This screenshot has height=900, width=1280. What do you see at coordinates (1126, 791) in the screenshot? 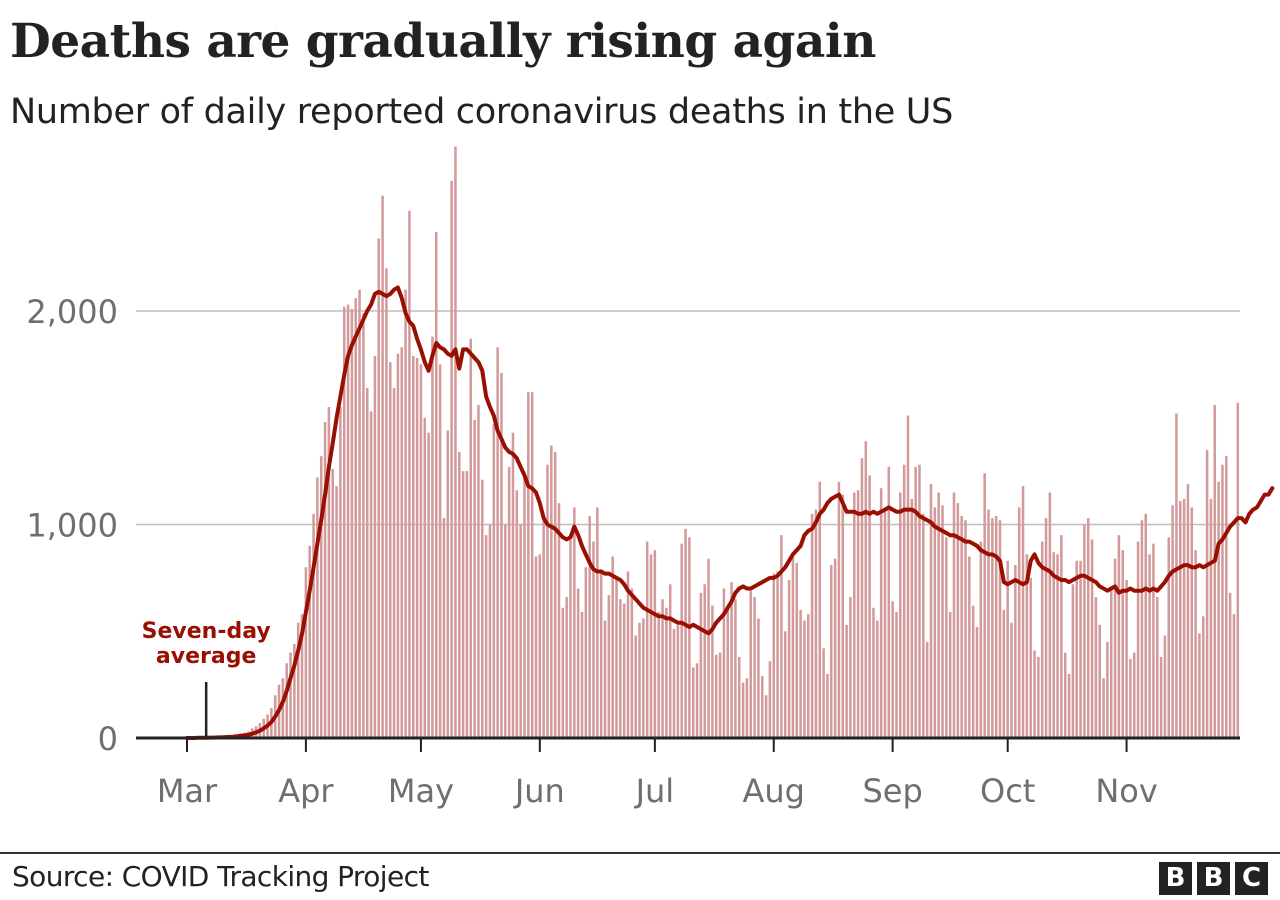
I see `x-tick-label: Nov` at bounding box center [1126, 791].